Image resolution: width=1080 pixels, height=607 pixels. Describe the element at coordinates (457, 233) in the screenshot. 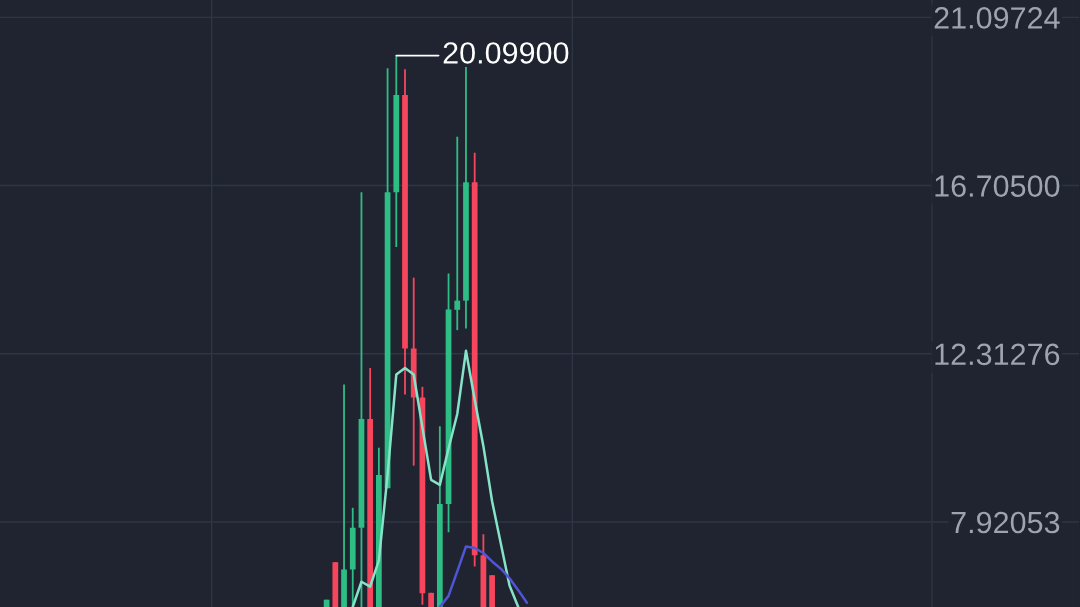

I see `candlestick` at that location.